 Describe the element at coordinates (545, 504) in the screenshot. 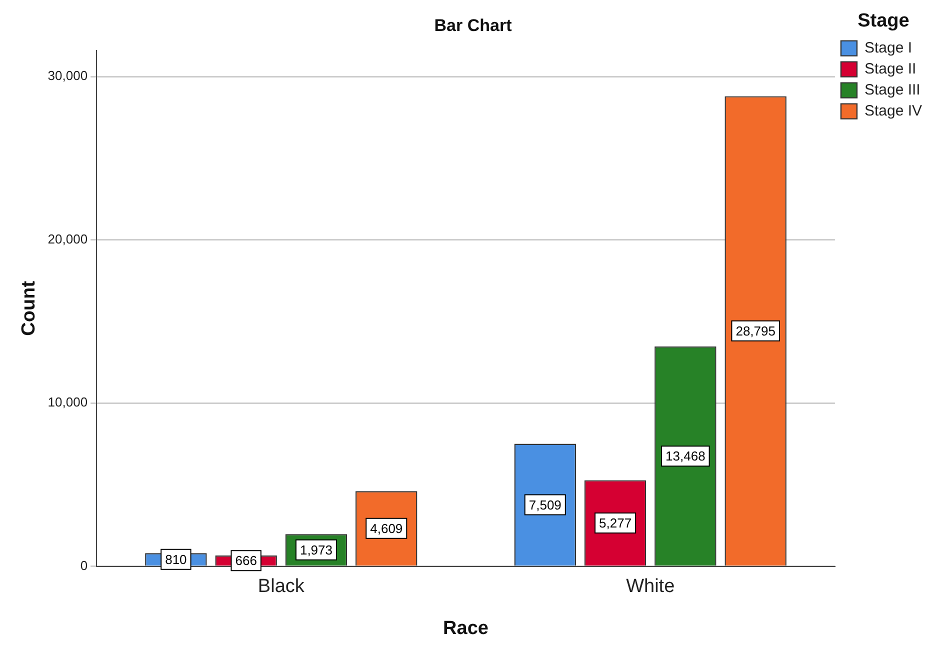

I see `data-label: 7,509` at that location.